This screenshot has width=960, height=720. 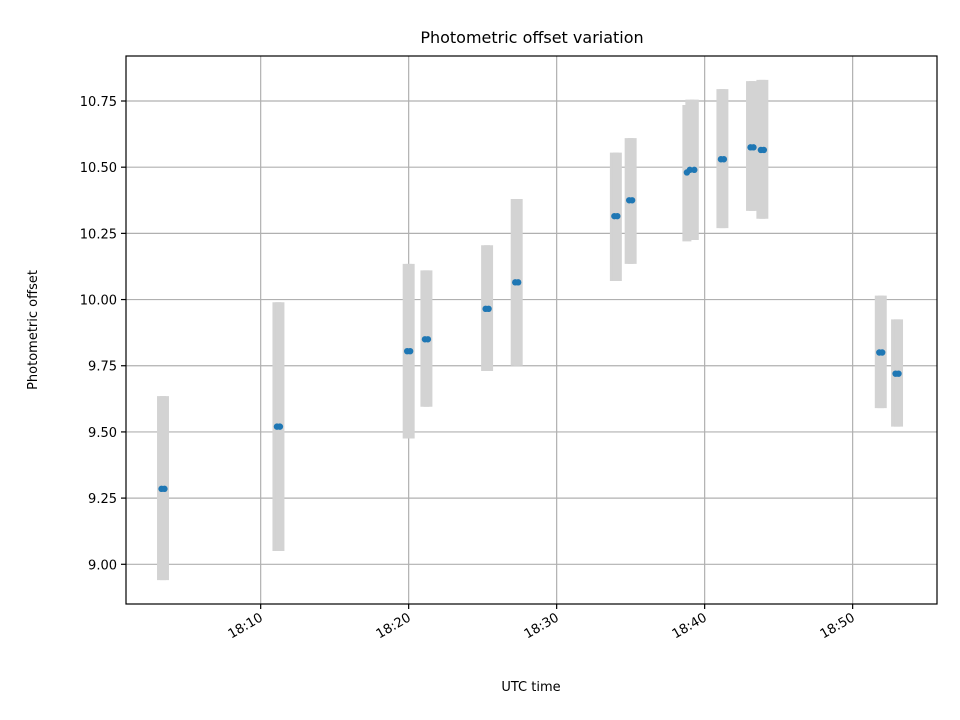 What do you see at coordinates (531, 37) in the screenshot?
I see `chart-title: Photometric offset variation` at bounding box center [531, 37].